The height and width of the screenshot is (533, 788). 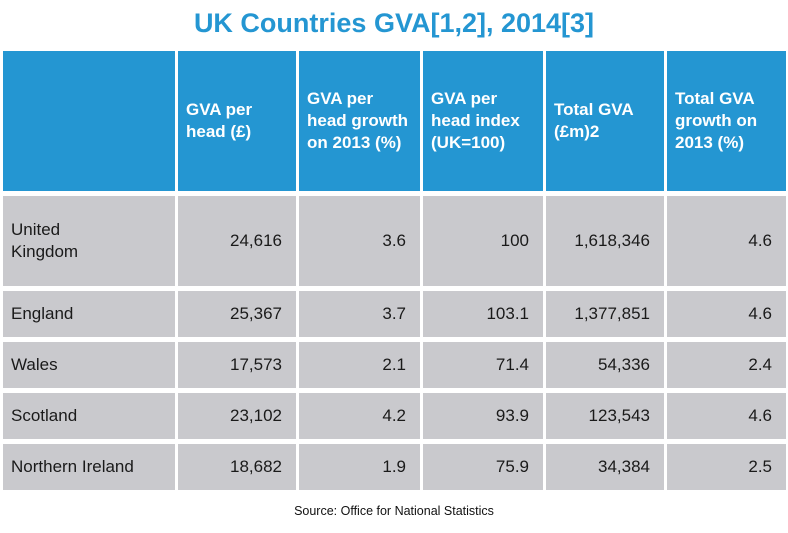 I want to click on column-header-gva-per-head-growth: GVA per head growth on 2013 (%), so click(x=359, y=121).